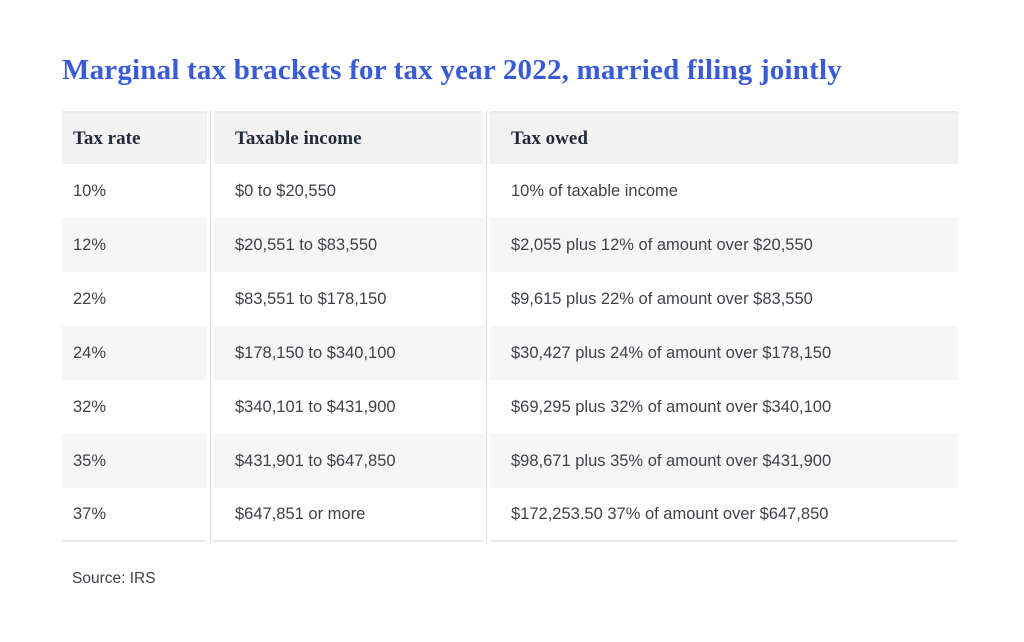 This screenshot has height=642, width=1024. What do you see at coordinates (724, 461) in the screenshot?
I see `cell-tax-owed: $98,671 plus 35% of amount over $431,900` at bounding box center [724, 461].